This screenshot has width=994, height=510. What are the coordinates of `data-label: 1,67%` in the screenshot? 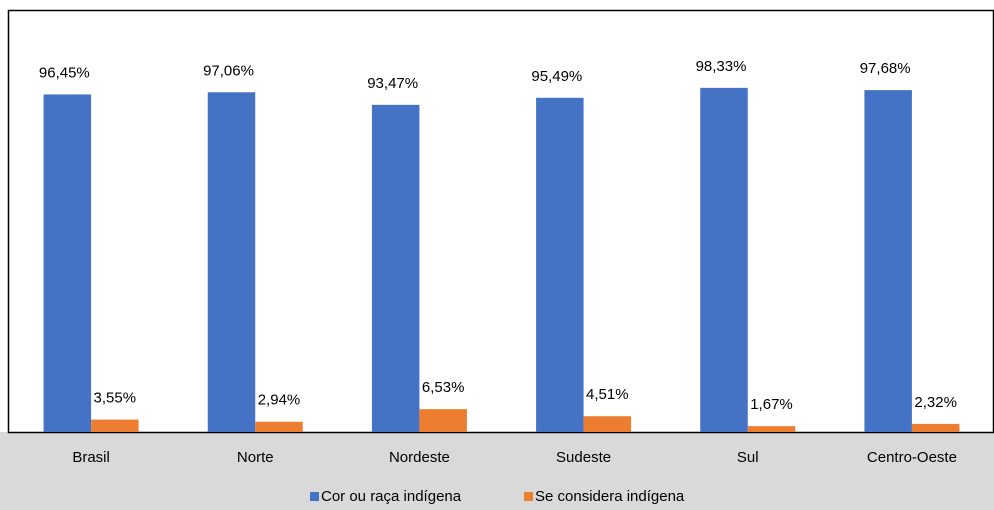 It's located at (771, 404).